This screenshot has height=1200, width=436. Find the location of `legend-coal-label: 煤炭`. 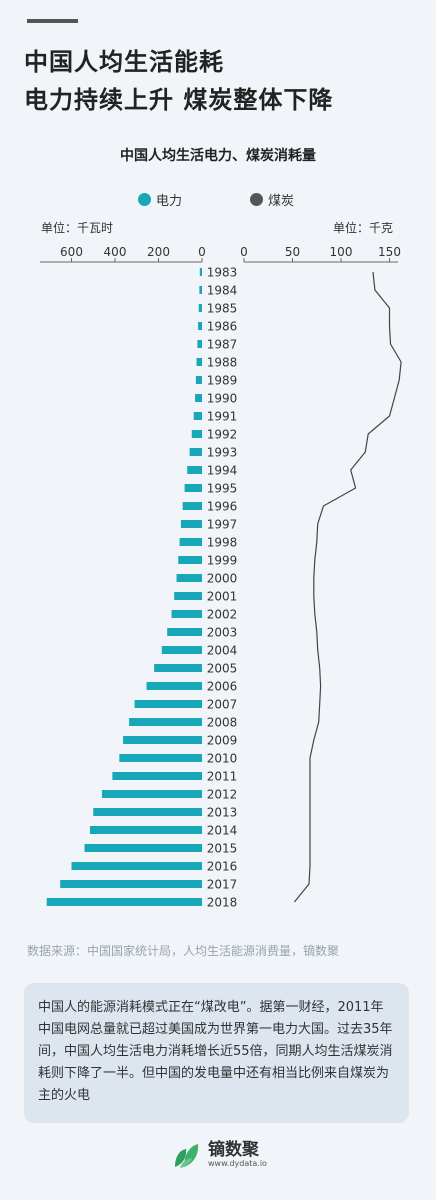

legend-coal-label: 煤炭 is located at coordinates (281, 201).